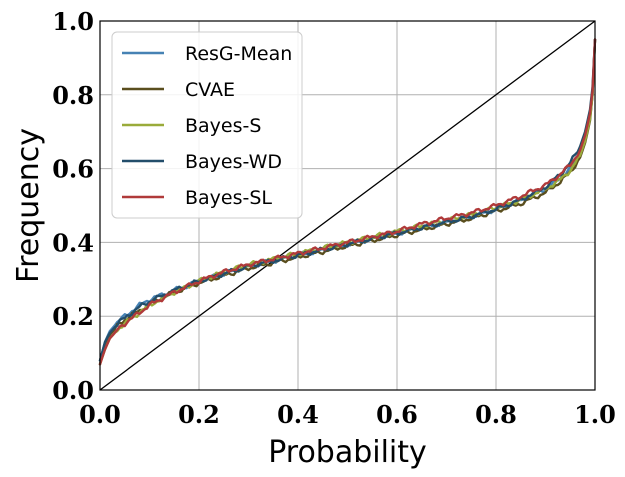  What do you see at coordinates (233, 162) in the screenshot?
I see `legend-label: Bayes-WD` at bounding box center [233, 162].